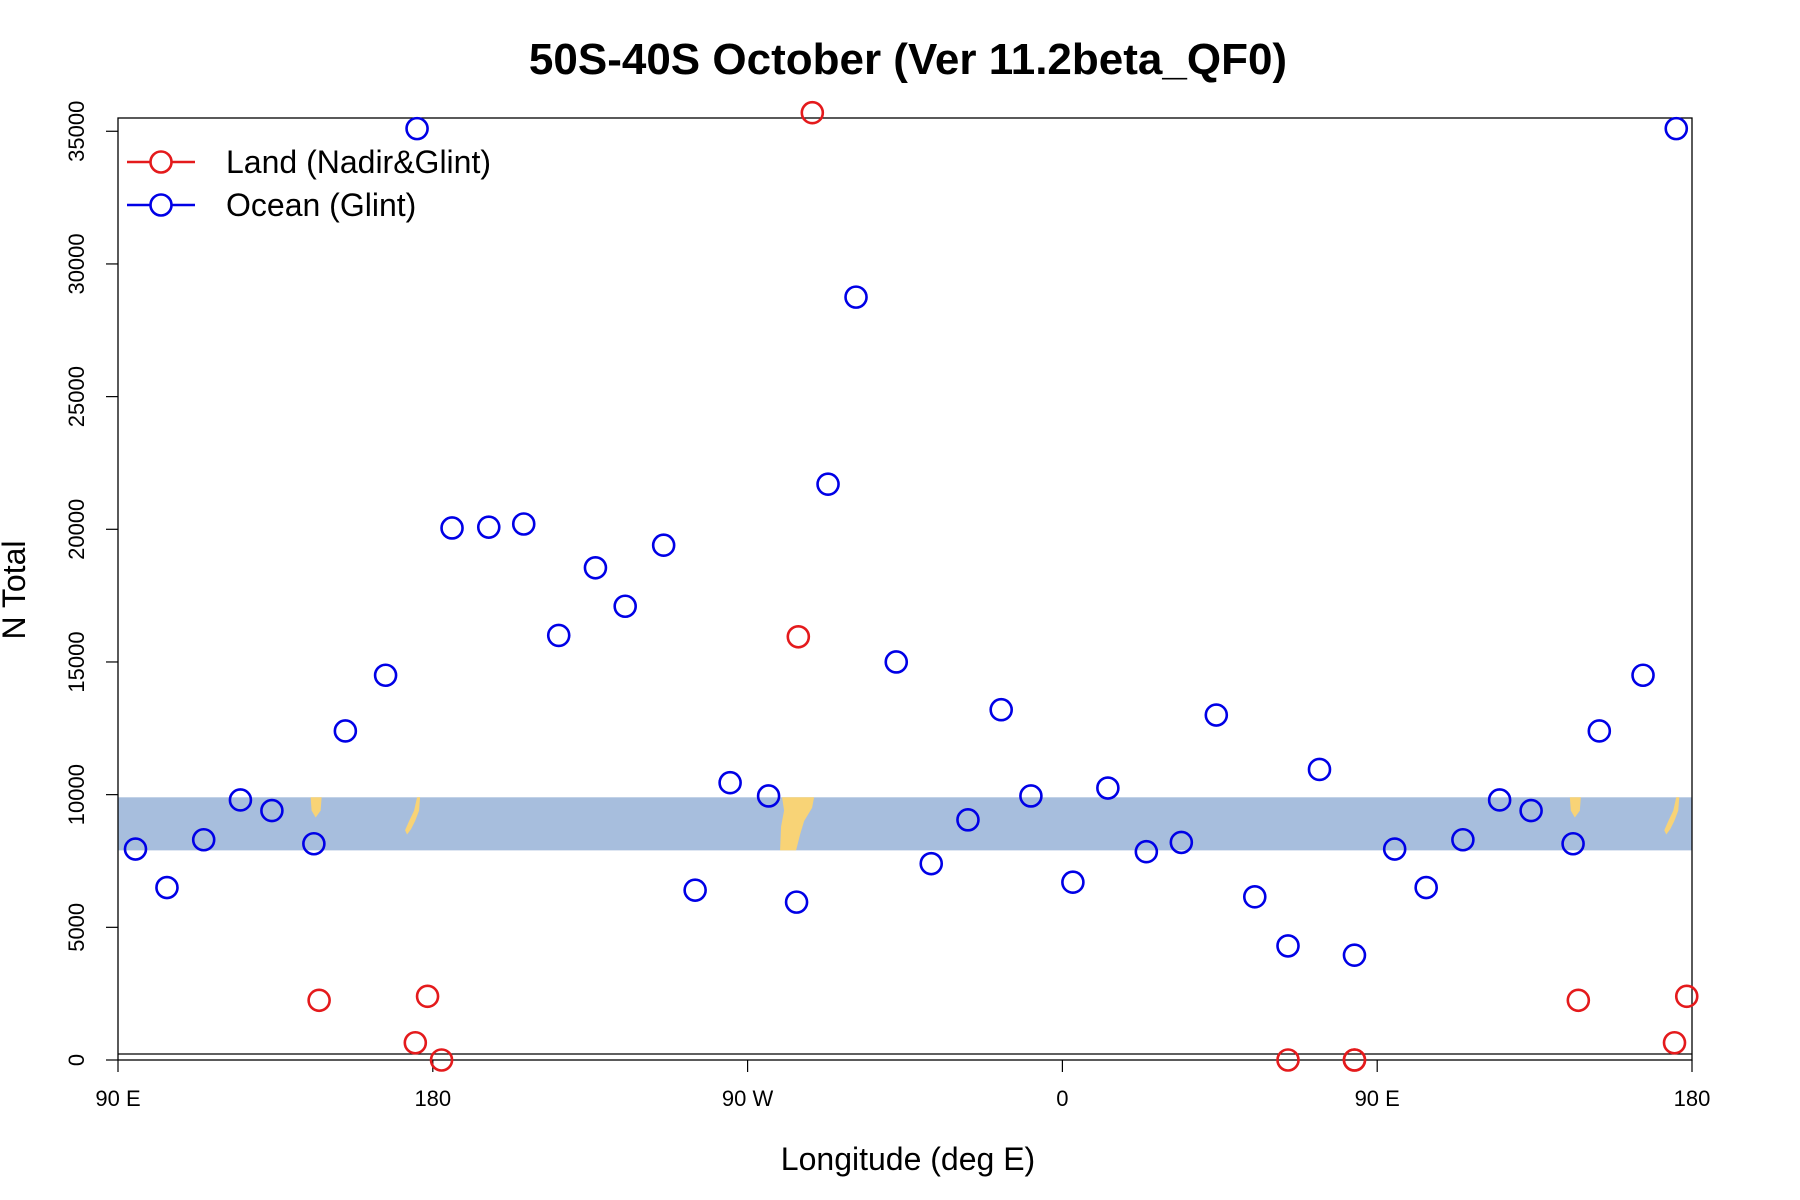 The image size is (1800, 1200). Describe the element at coordinates (902, 1085) in the screenshot. I see `x-axis: 90 E 180 90 W 0 90 E 180` at that location.